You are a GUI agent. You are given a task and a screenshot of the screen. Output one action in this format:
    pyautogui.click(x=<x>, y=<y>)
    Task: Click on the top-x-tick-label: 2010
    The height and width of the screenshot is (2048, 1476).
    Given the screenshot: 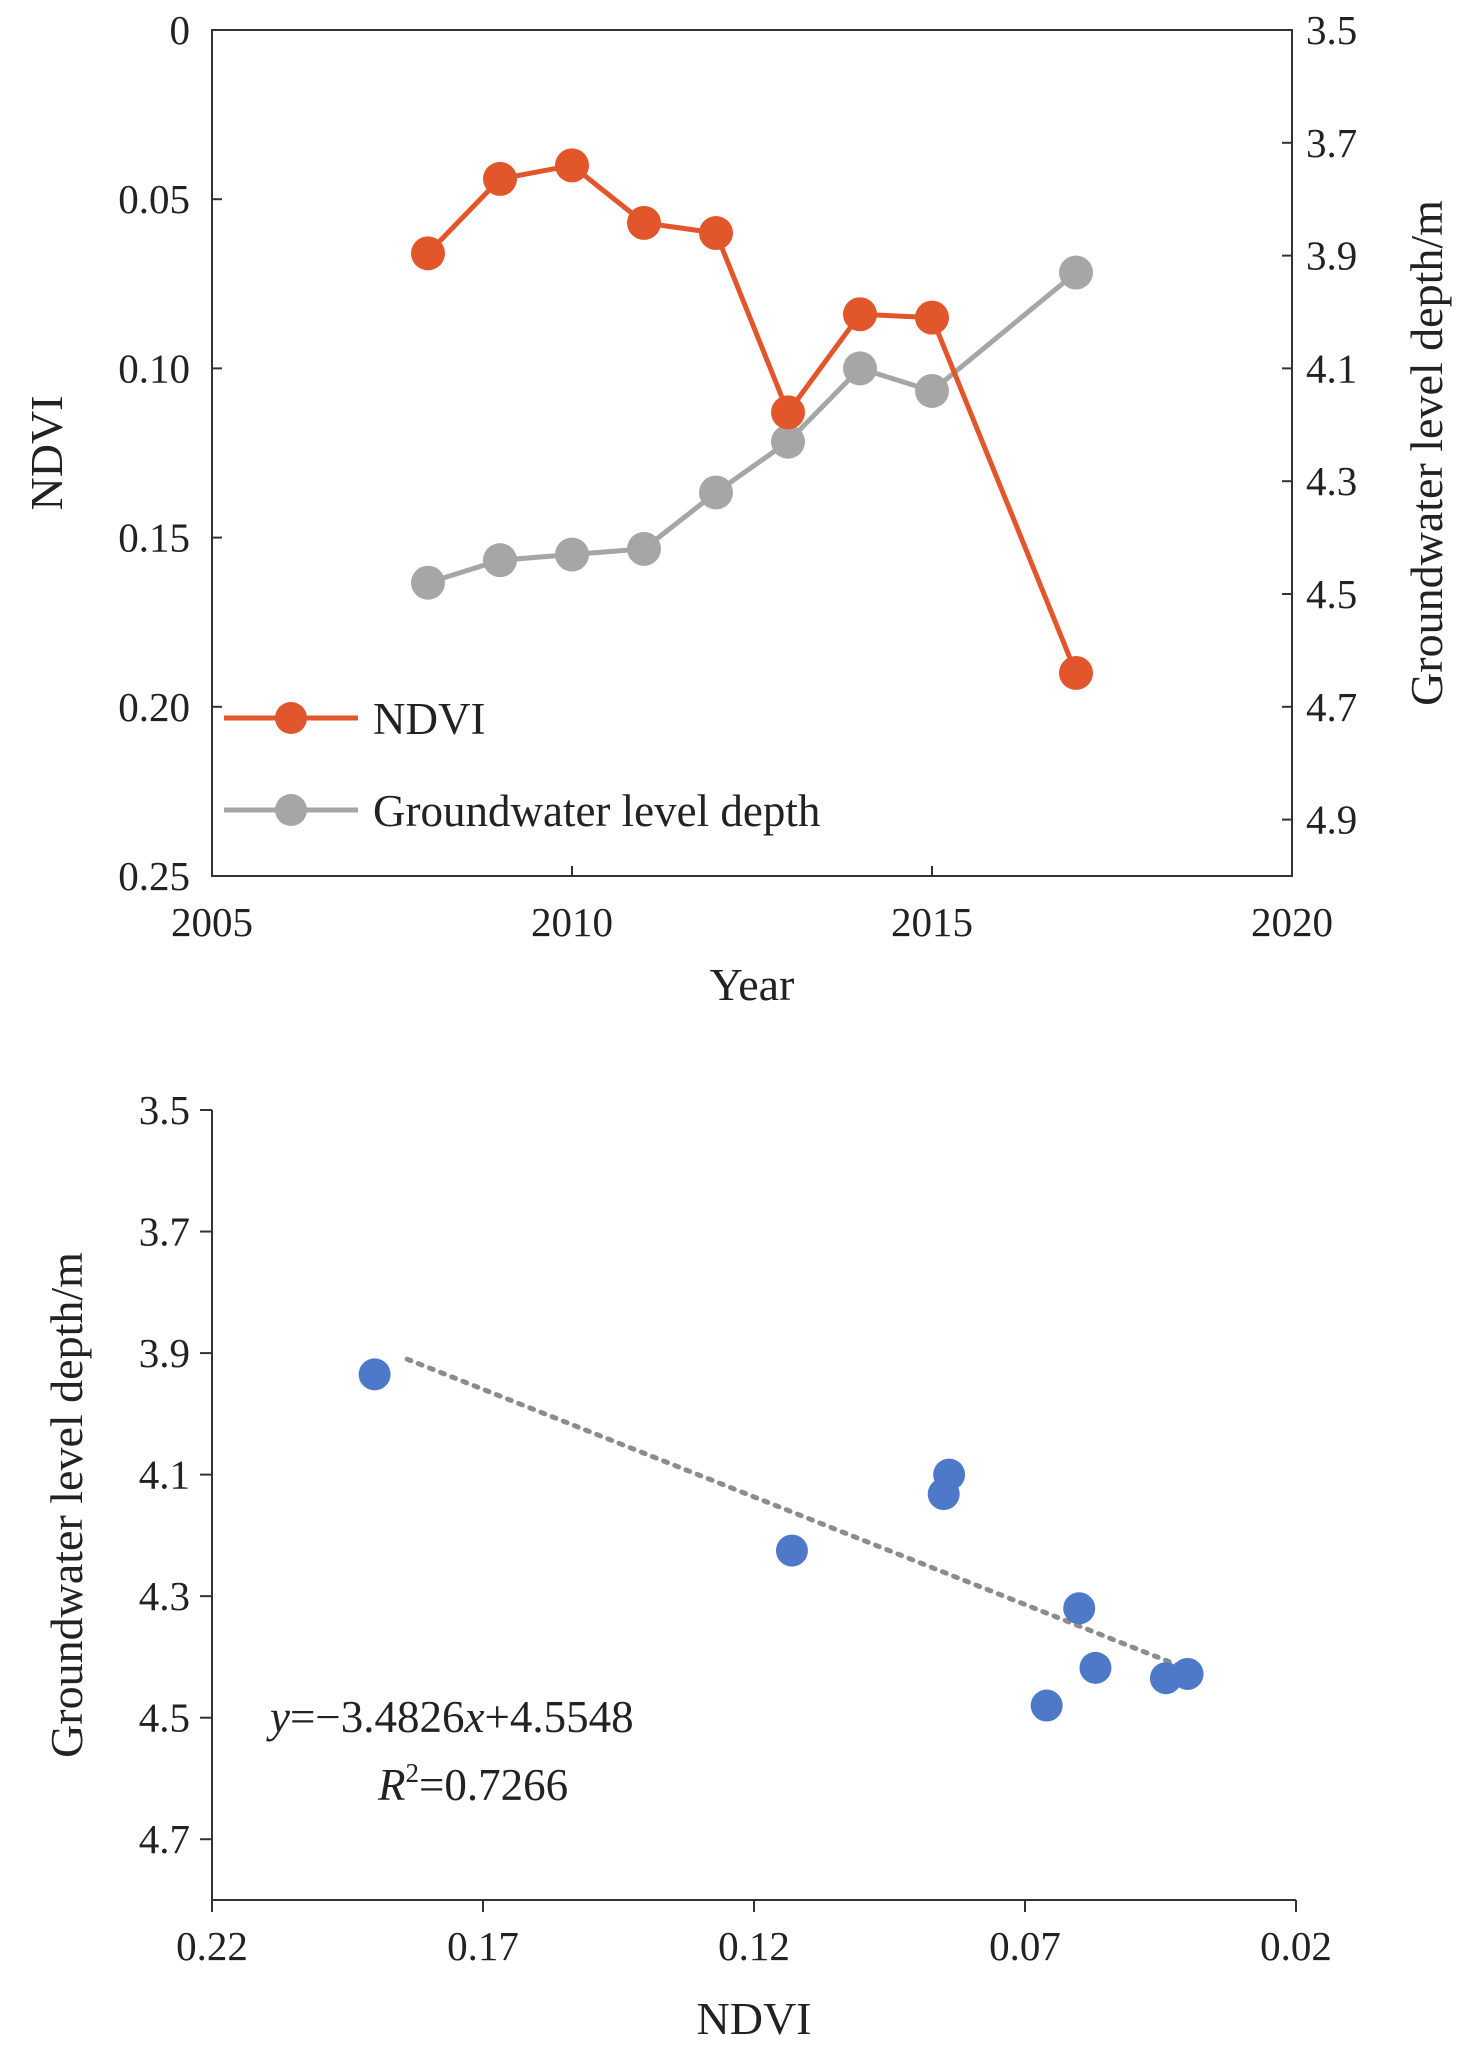 What is the action you would take?
    pyautogui.click(x=572, y=922)
    